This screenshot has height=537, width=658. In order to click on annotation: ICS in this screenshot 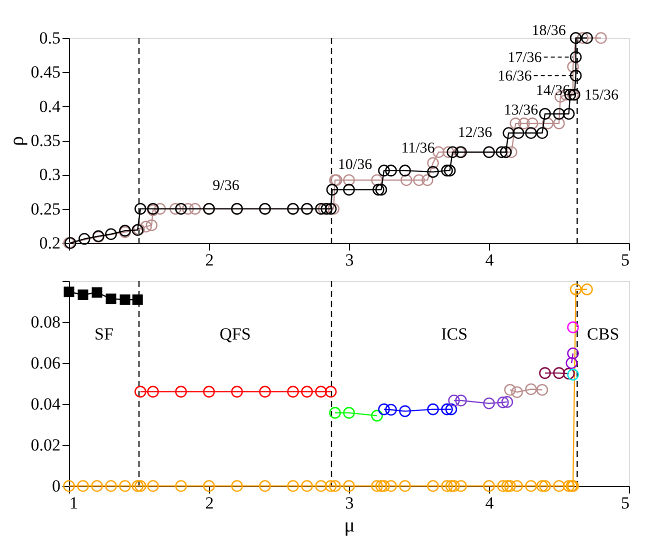, I will do `click(454, 334)`.